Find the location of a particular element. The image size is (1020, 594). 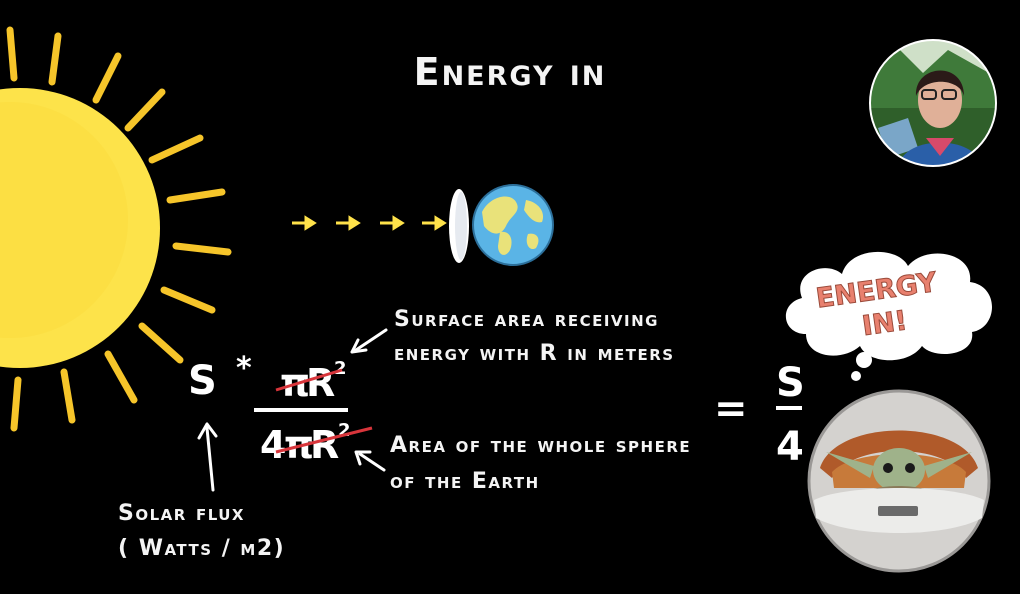

denominator-strike is located at coordinates (324, 440).